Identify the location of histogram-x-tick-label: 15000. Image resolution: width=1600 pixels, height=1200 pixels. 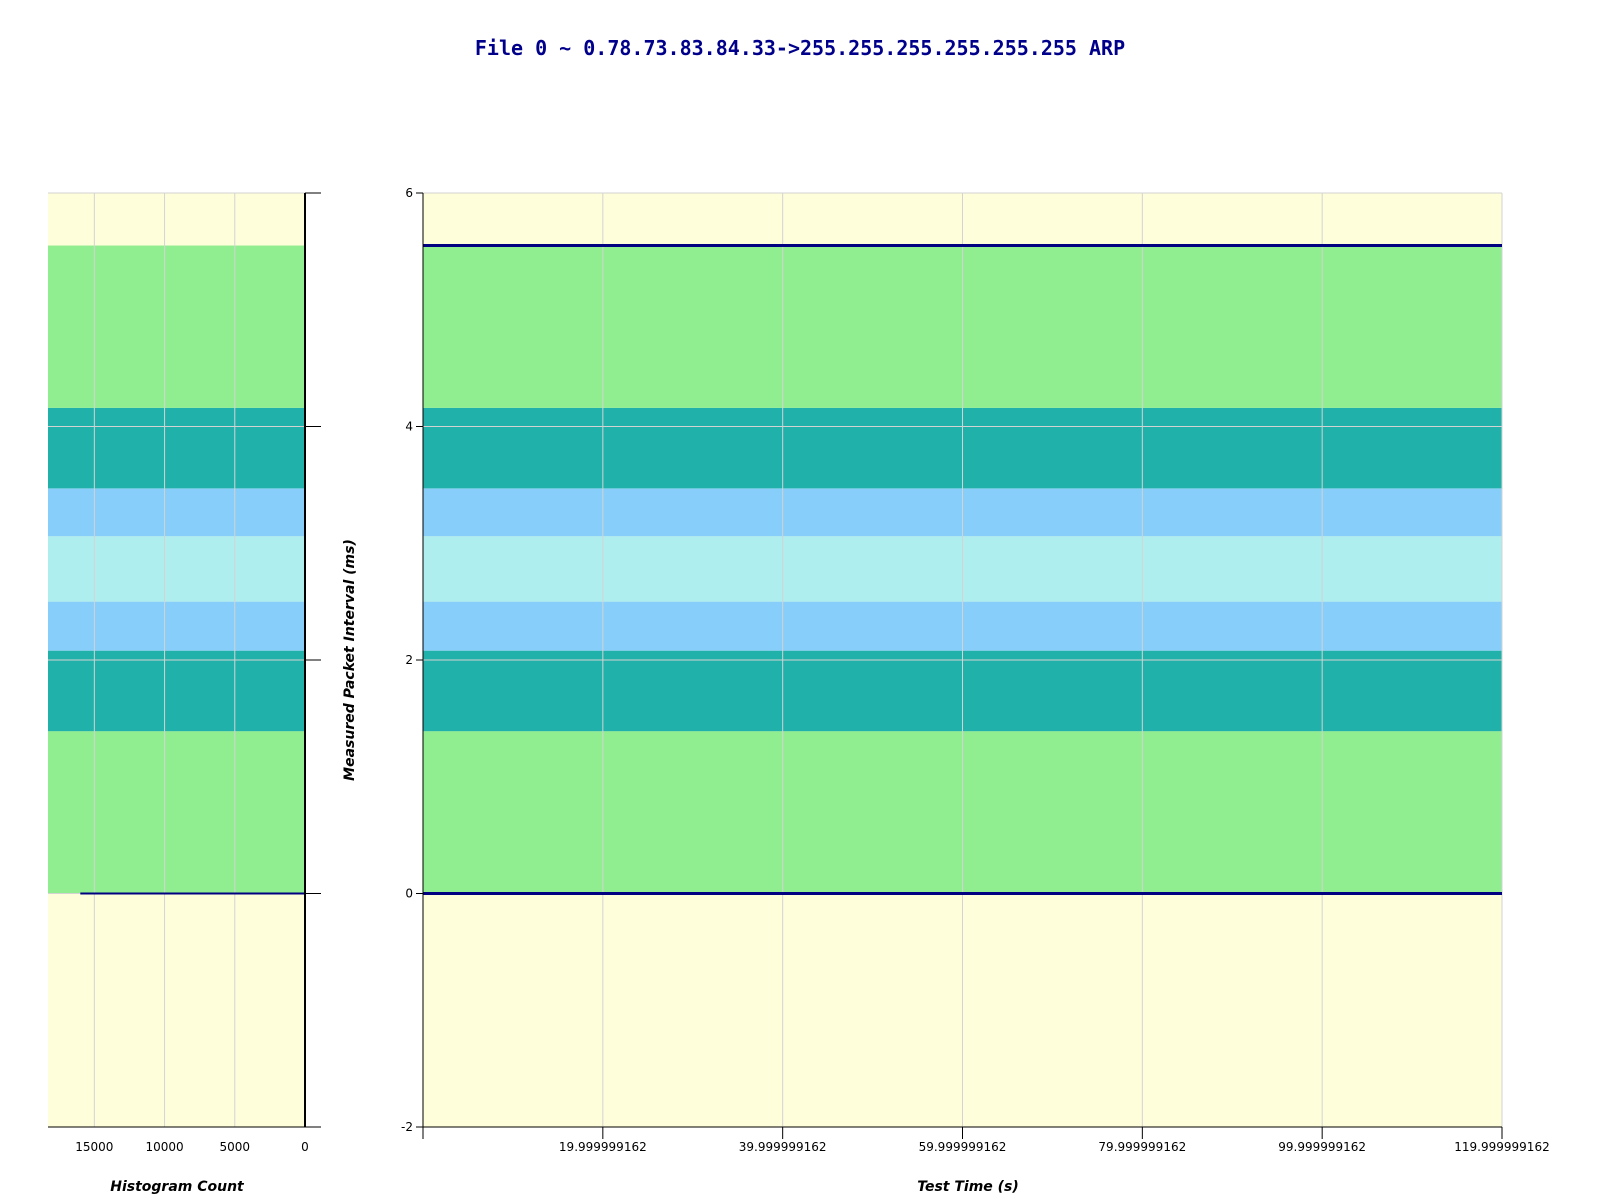
(94, 1147).